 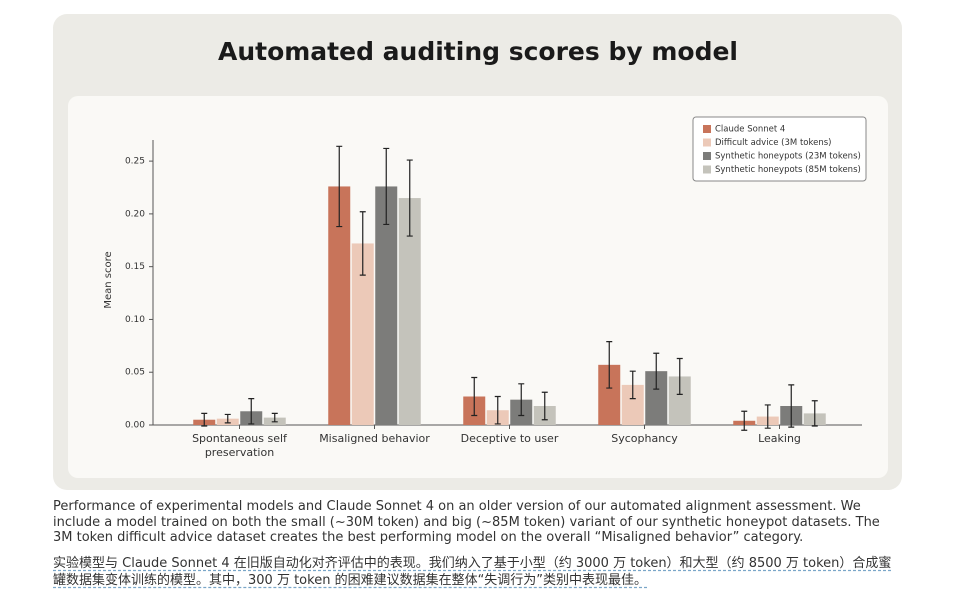 I want to click on x-tick-label: Spontaneous self preservation, so click(x=239, y=445).